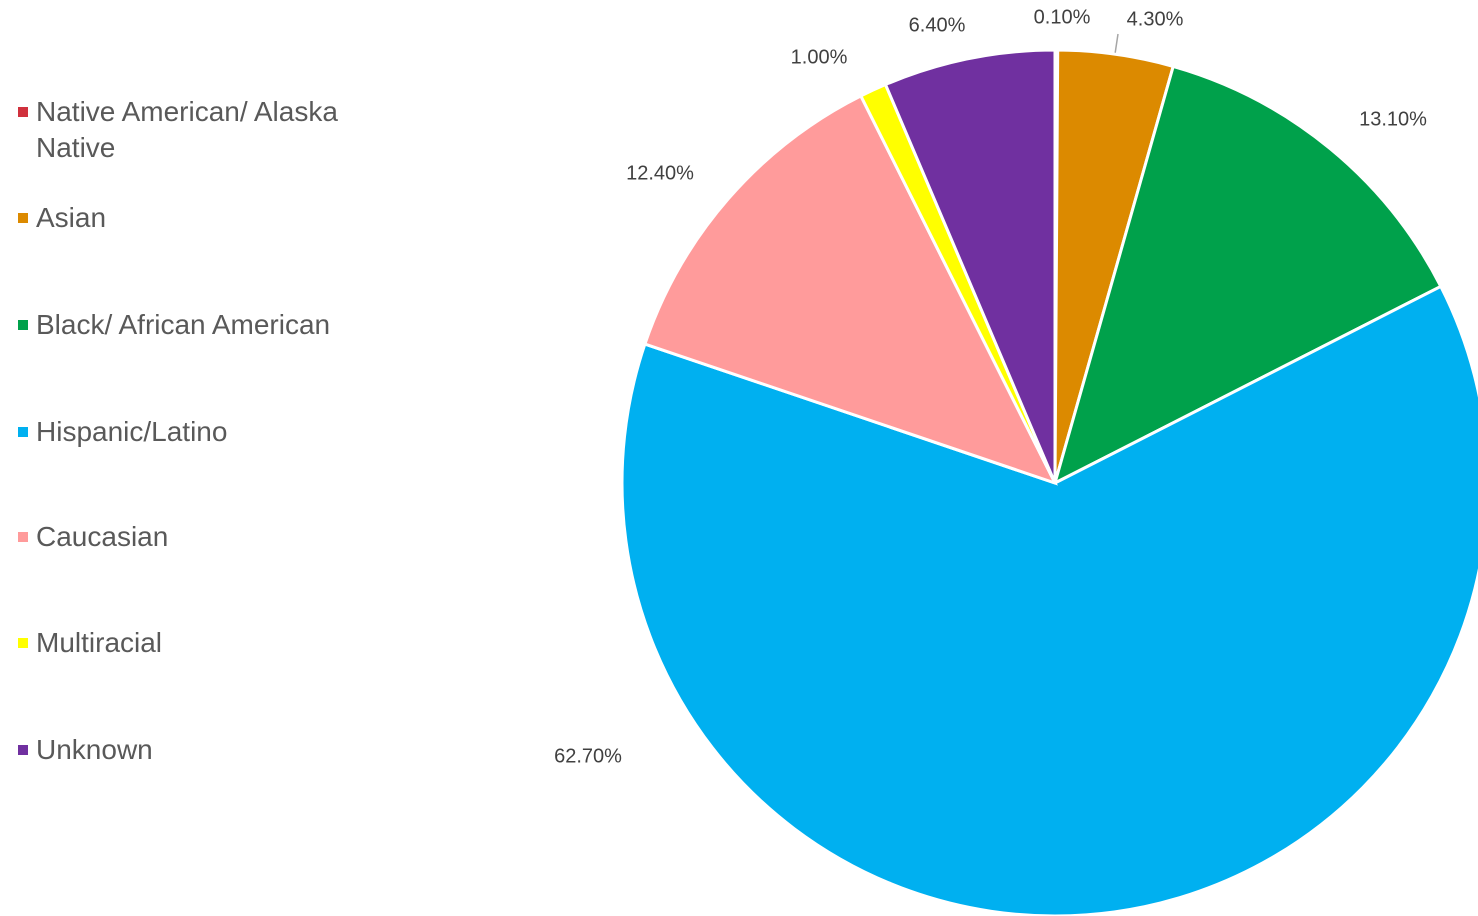  What do you see at coordinates (211, 537) in the screenshot?
I see `legend-item: Caucasian` at bounding box center [211, 537].